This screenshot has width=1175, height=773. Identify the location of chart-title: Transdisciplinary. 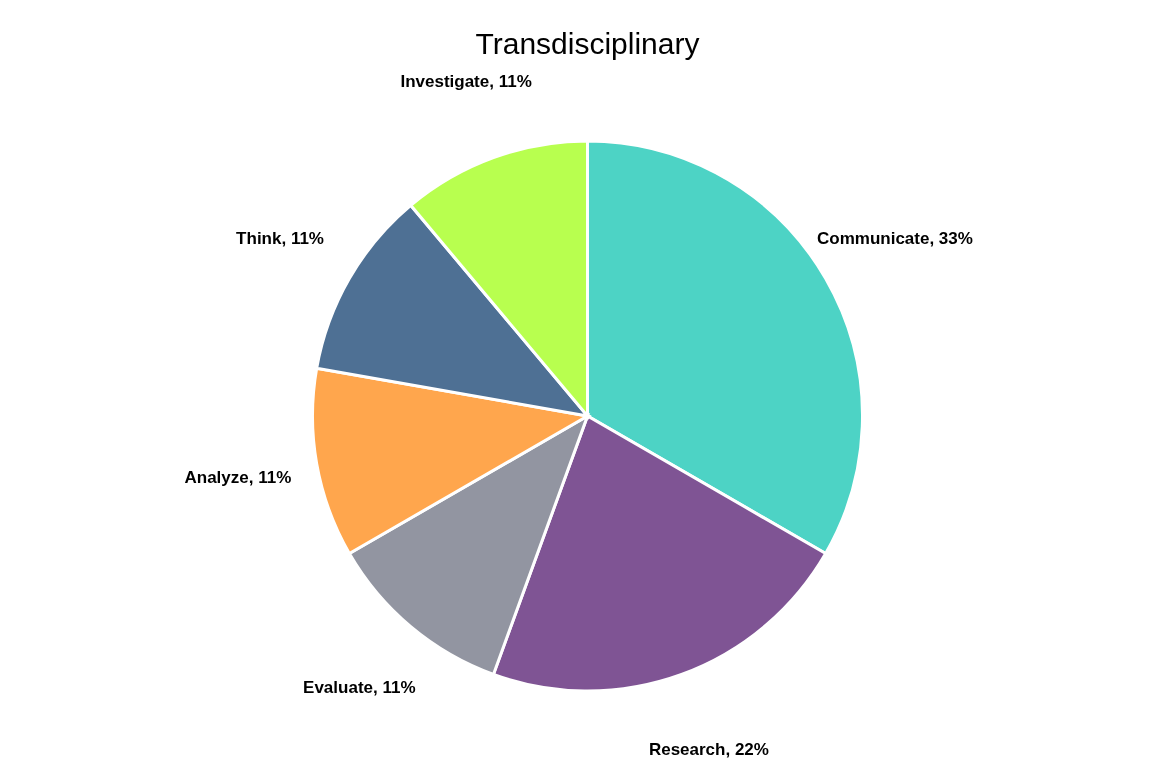
(587, 43).